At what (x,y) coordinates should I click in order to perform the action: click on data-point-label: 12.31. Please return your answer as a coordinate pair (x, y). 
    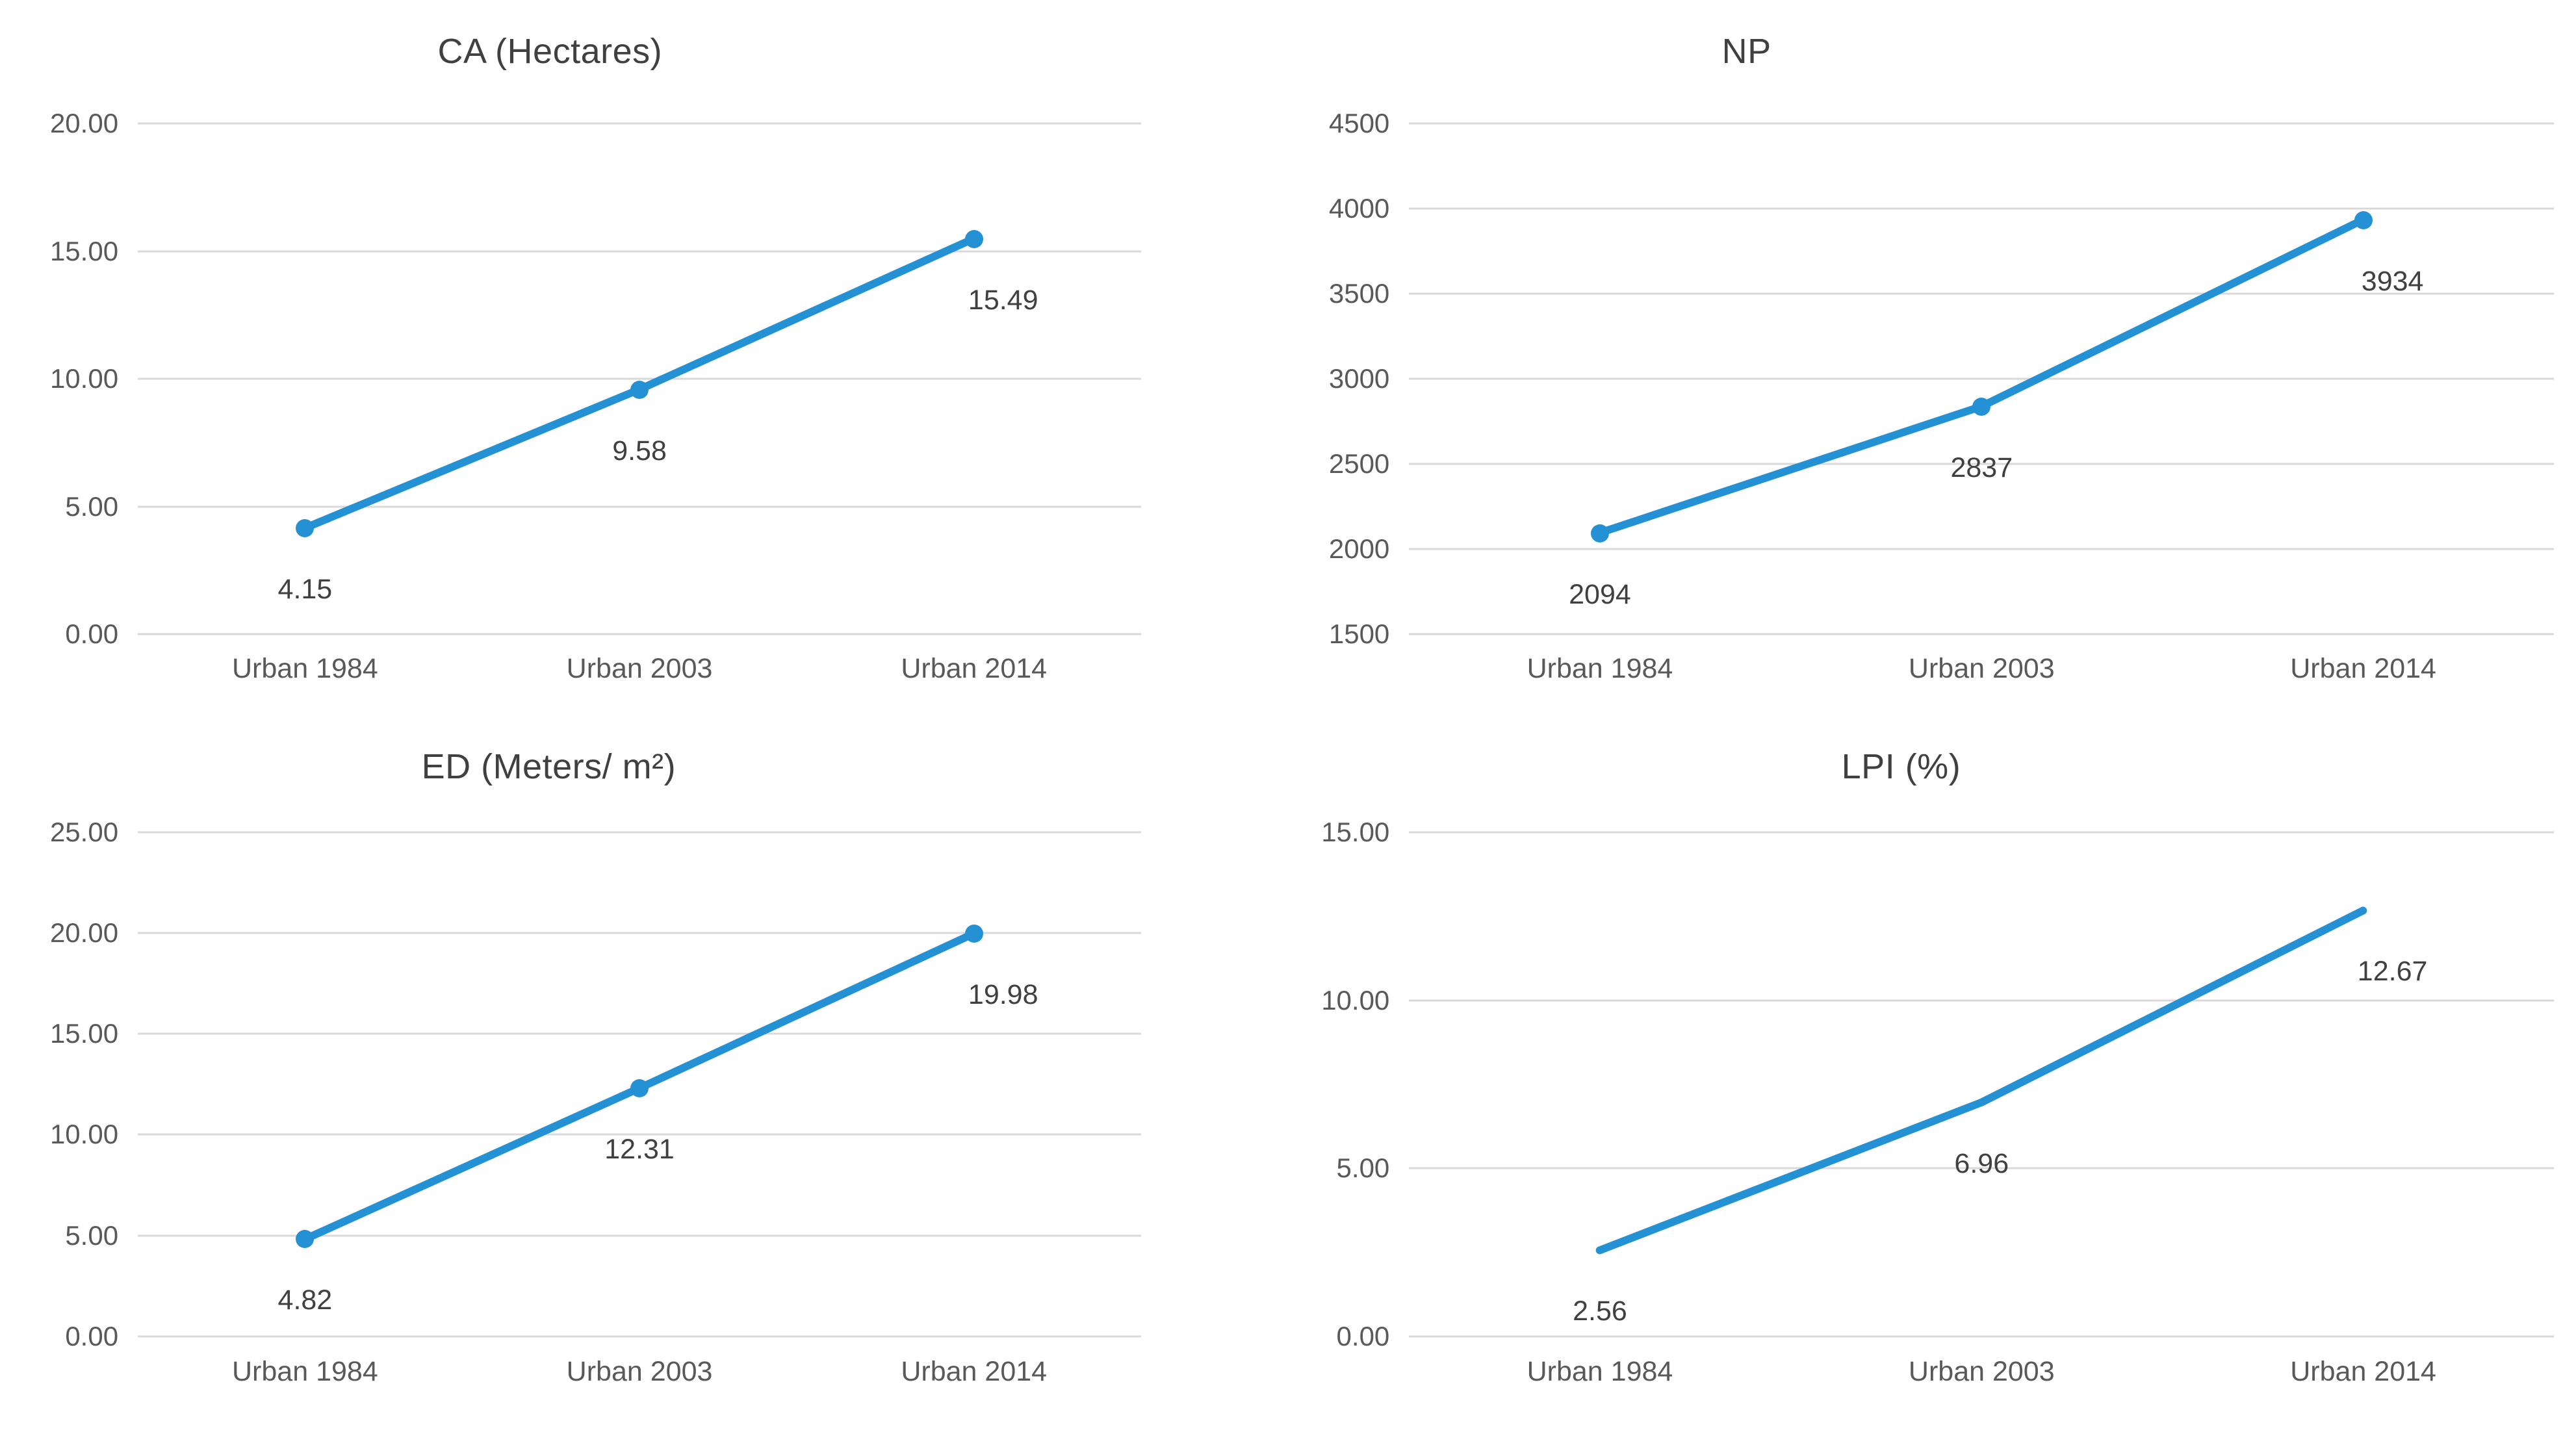
    Looking at the image, I should click on (639, 1149).